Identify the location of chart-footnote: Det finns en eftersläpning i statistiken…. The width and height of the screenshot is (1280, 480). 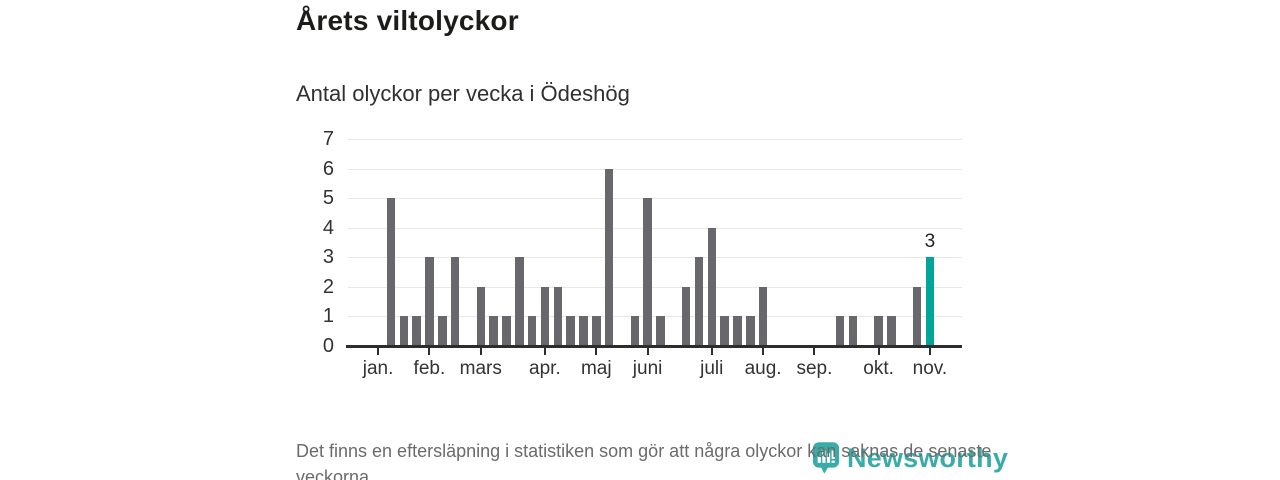
(644, 460).